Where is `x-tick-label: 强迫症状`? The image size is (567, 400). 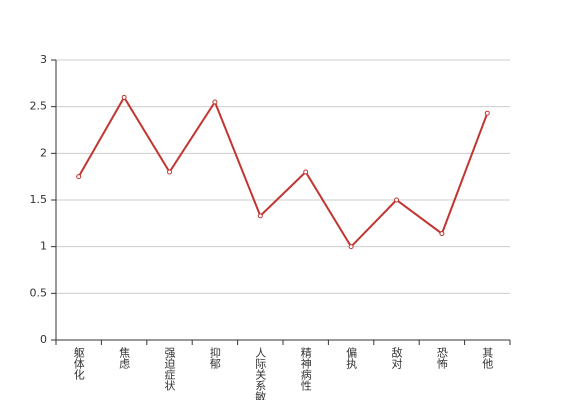 x-tick-label: 强迫症状 is located at coordinates (169, 369).